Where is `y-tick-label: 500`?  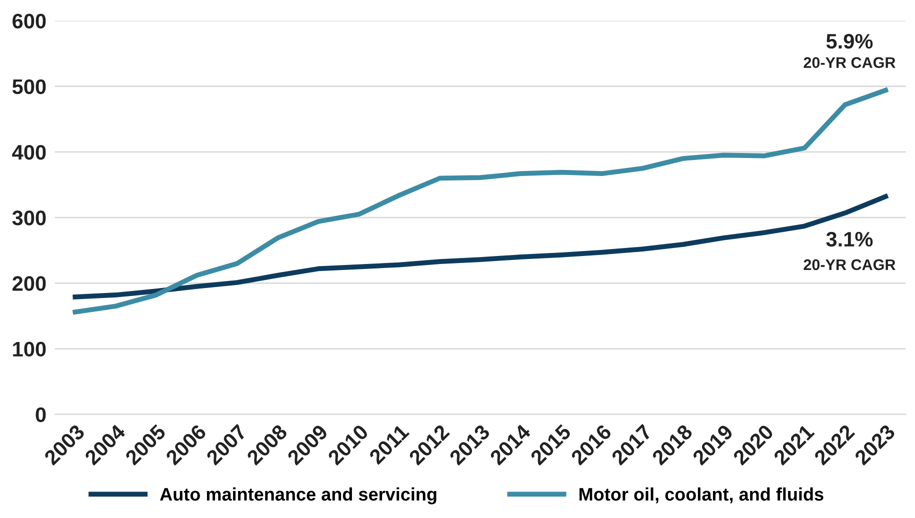
y-tick-label: 500 is located at coordinates (29, 86).